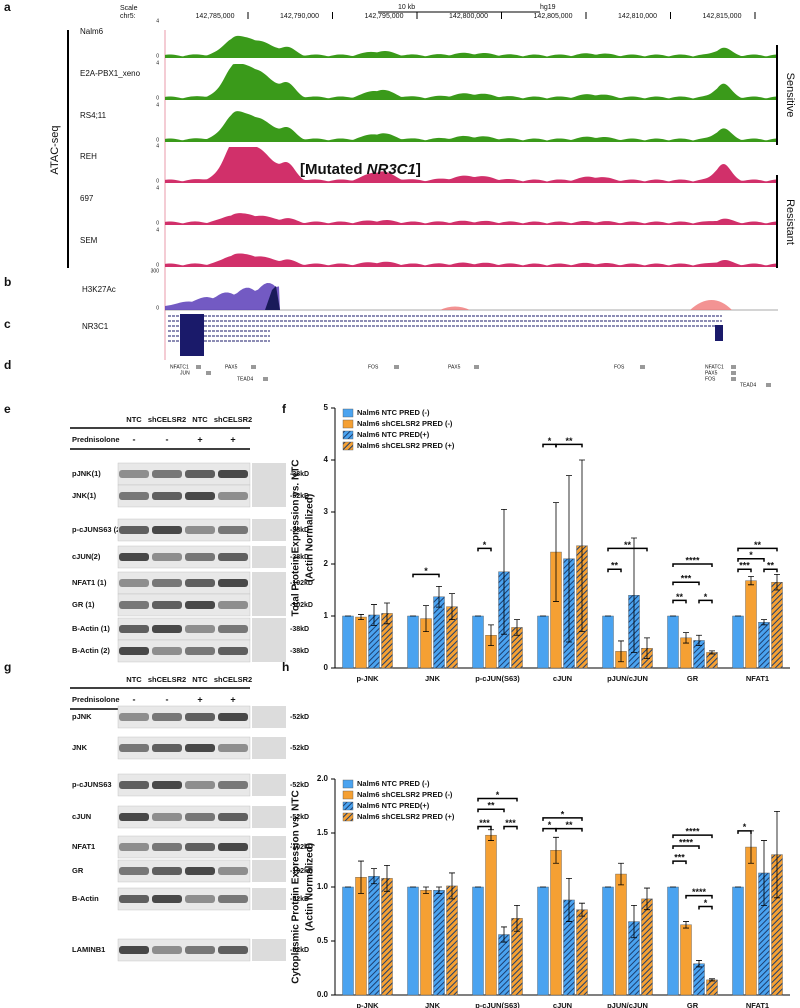 The height and width of the screenshot is (1008, 800). Describe the element at coordinates (192, 335) in the screenshot. I see `exon-block` at that location.